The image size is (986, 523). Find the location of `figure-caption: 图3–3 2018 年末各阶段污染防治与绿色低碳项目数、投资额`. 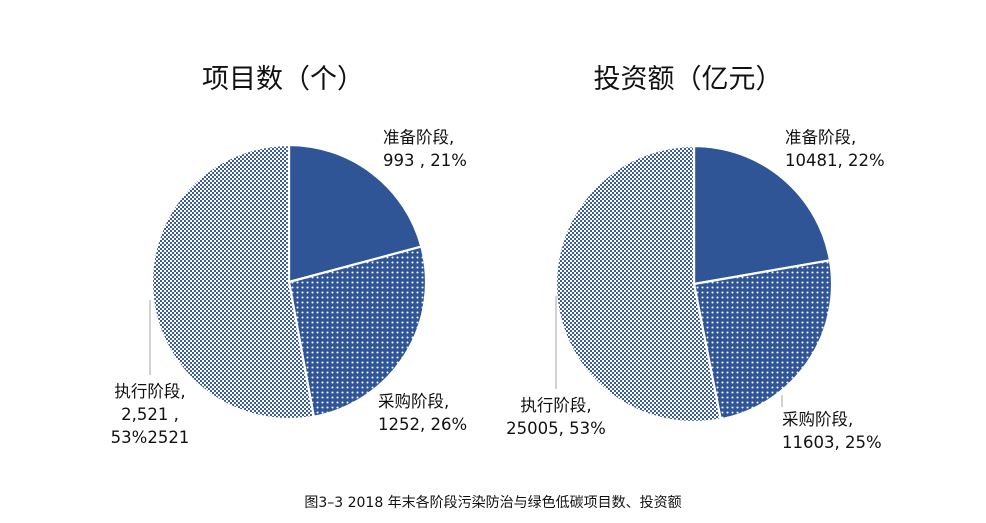

figure-caption: 图3–3 2018 年末各阶段污染防治与绿色低碳项目数、投资额 is located at coordinates (492, 502).